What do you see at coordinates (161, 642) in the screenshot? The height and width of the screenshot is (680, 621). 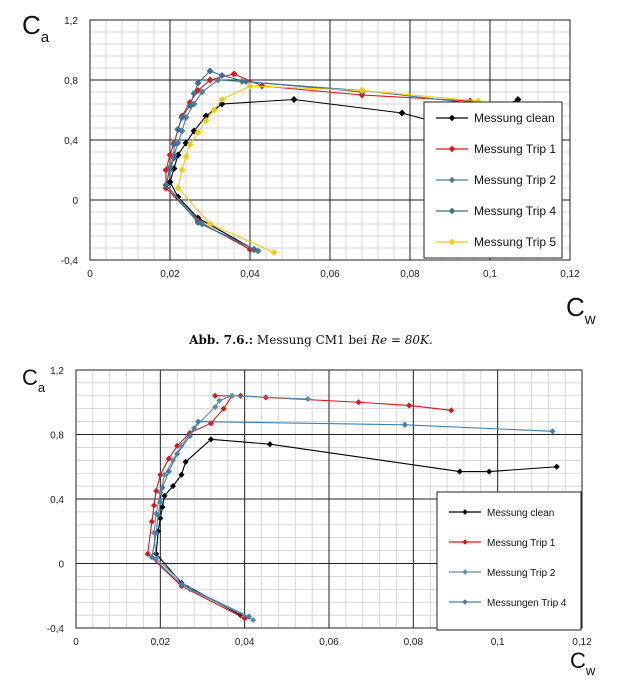 I see `x-tick-label: 0,02` at bounding box center [161, 642].